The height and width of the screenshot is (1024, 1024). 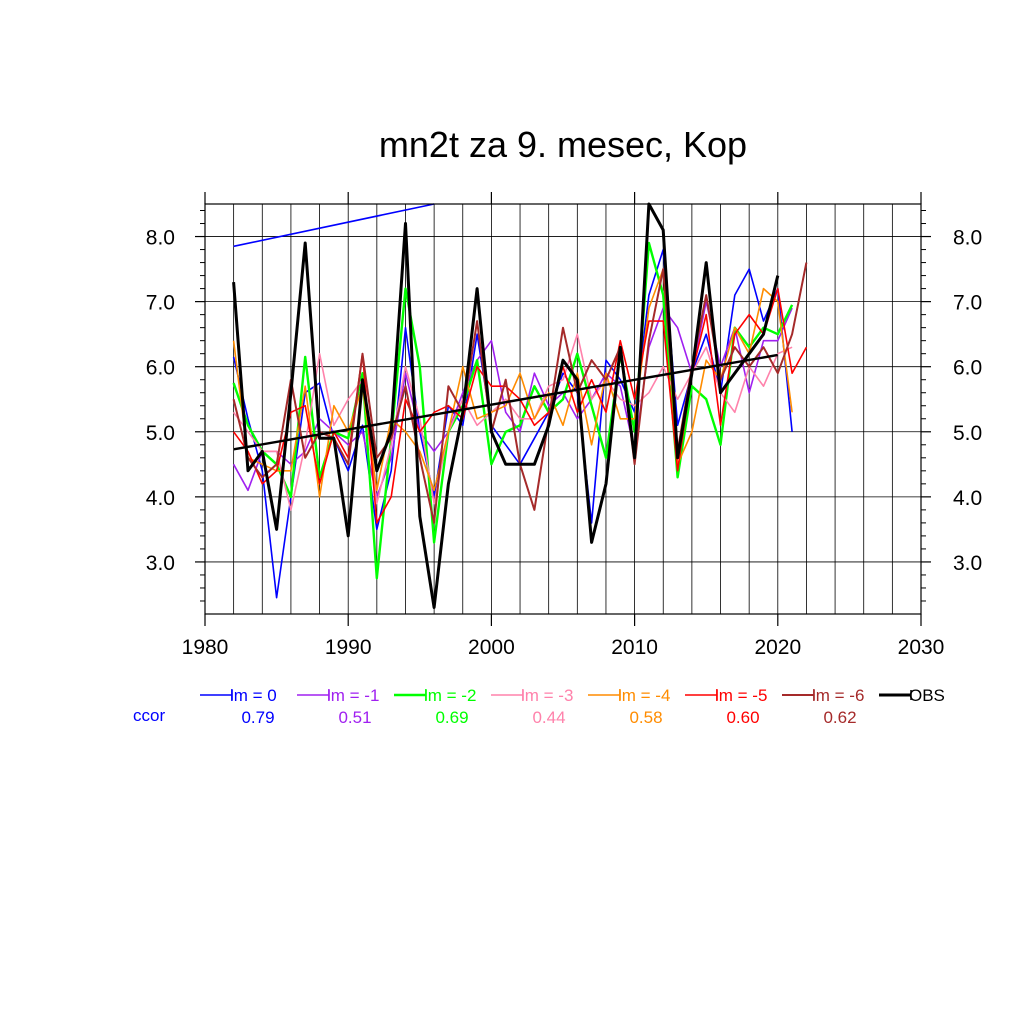 What do you see at coordinates (645, 717) in the screenshot?
I see `legend-corr-4: 0.58` at bounding box center [645, 717].